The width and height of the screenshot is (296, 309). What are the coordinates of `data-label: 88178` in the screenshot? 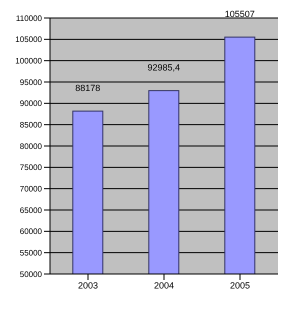 It's located at (87, 88).